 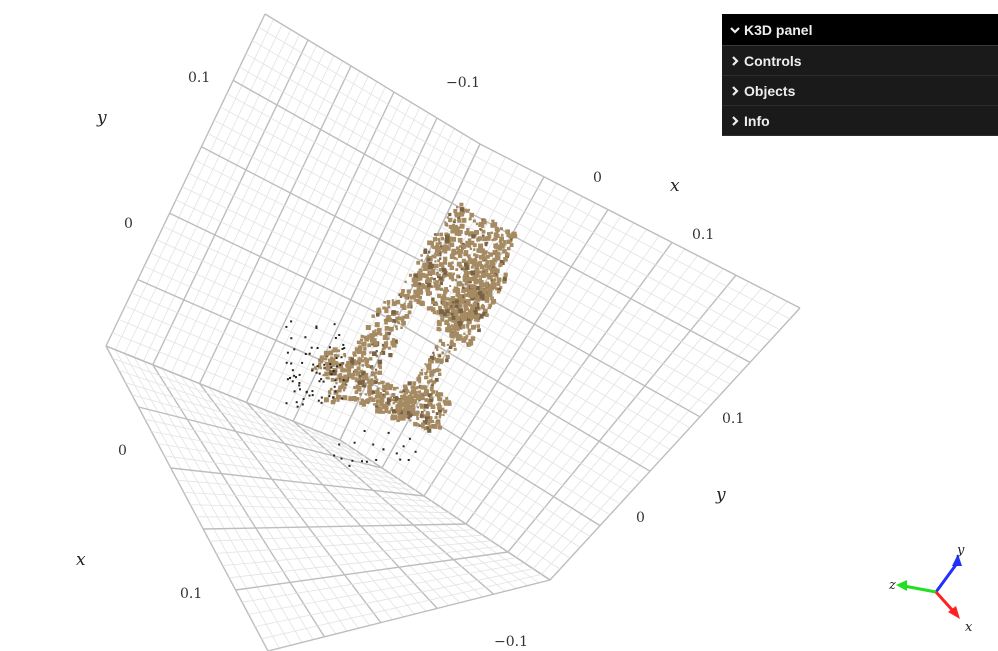 What do you see at coordinates (901, 585) in the screenshot?
I see `gizmo-z-arrowhead` at bounding box center [901, 585].